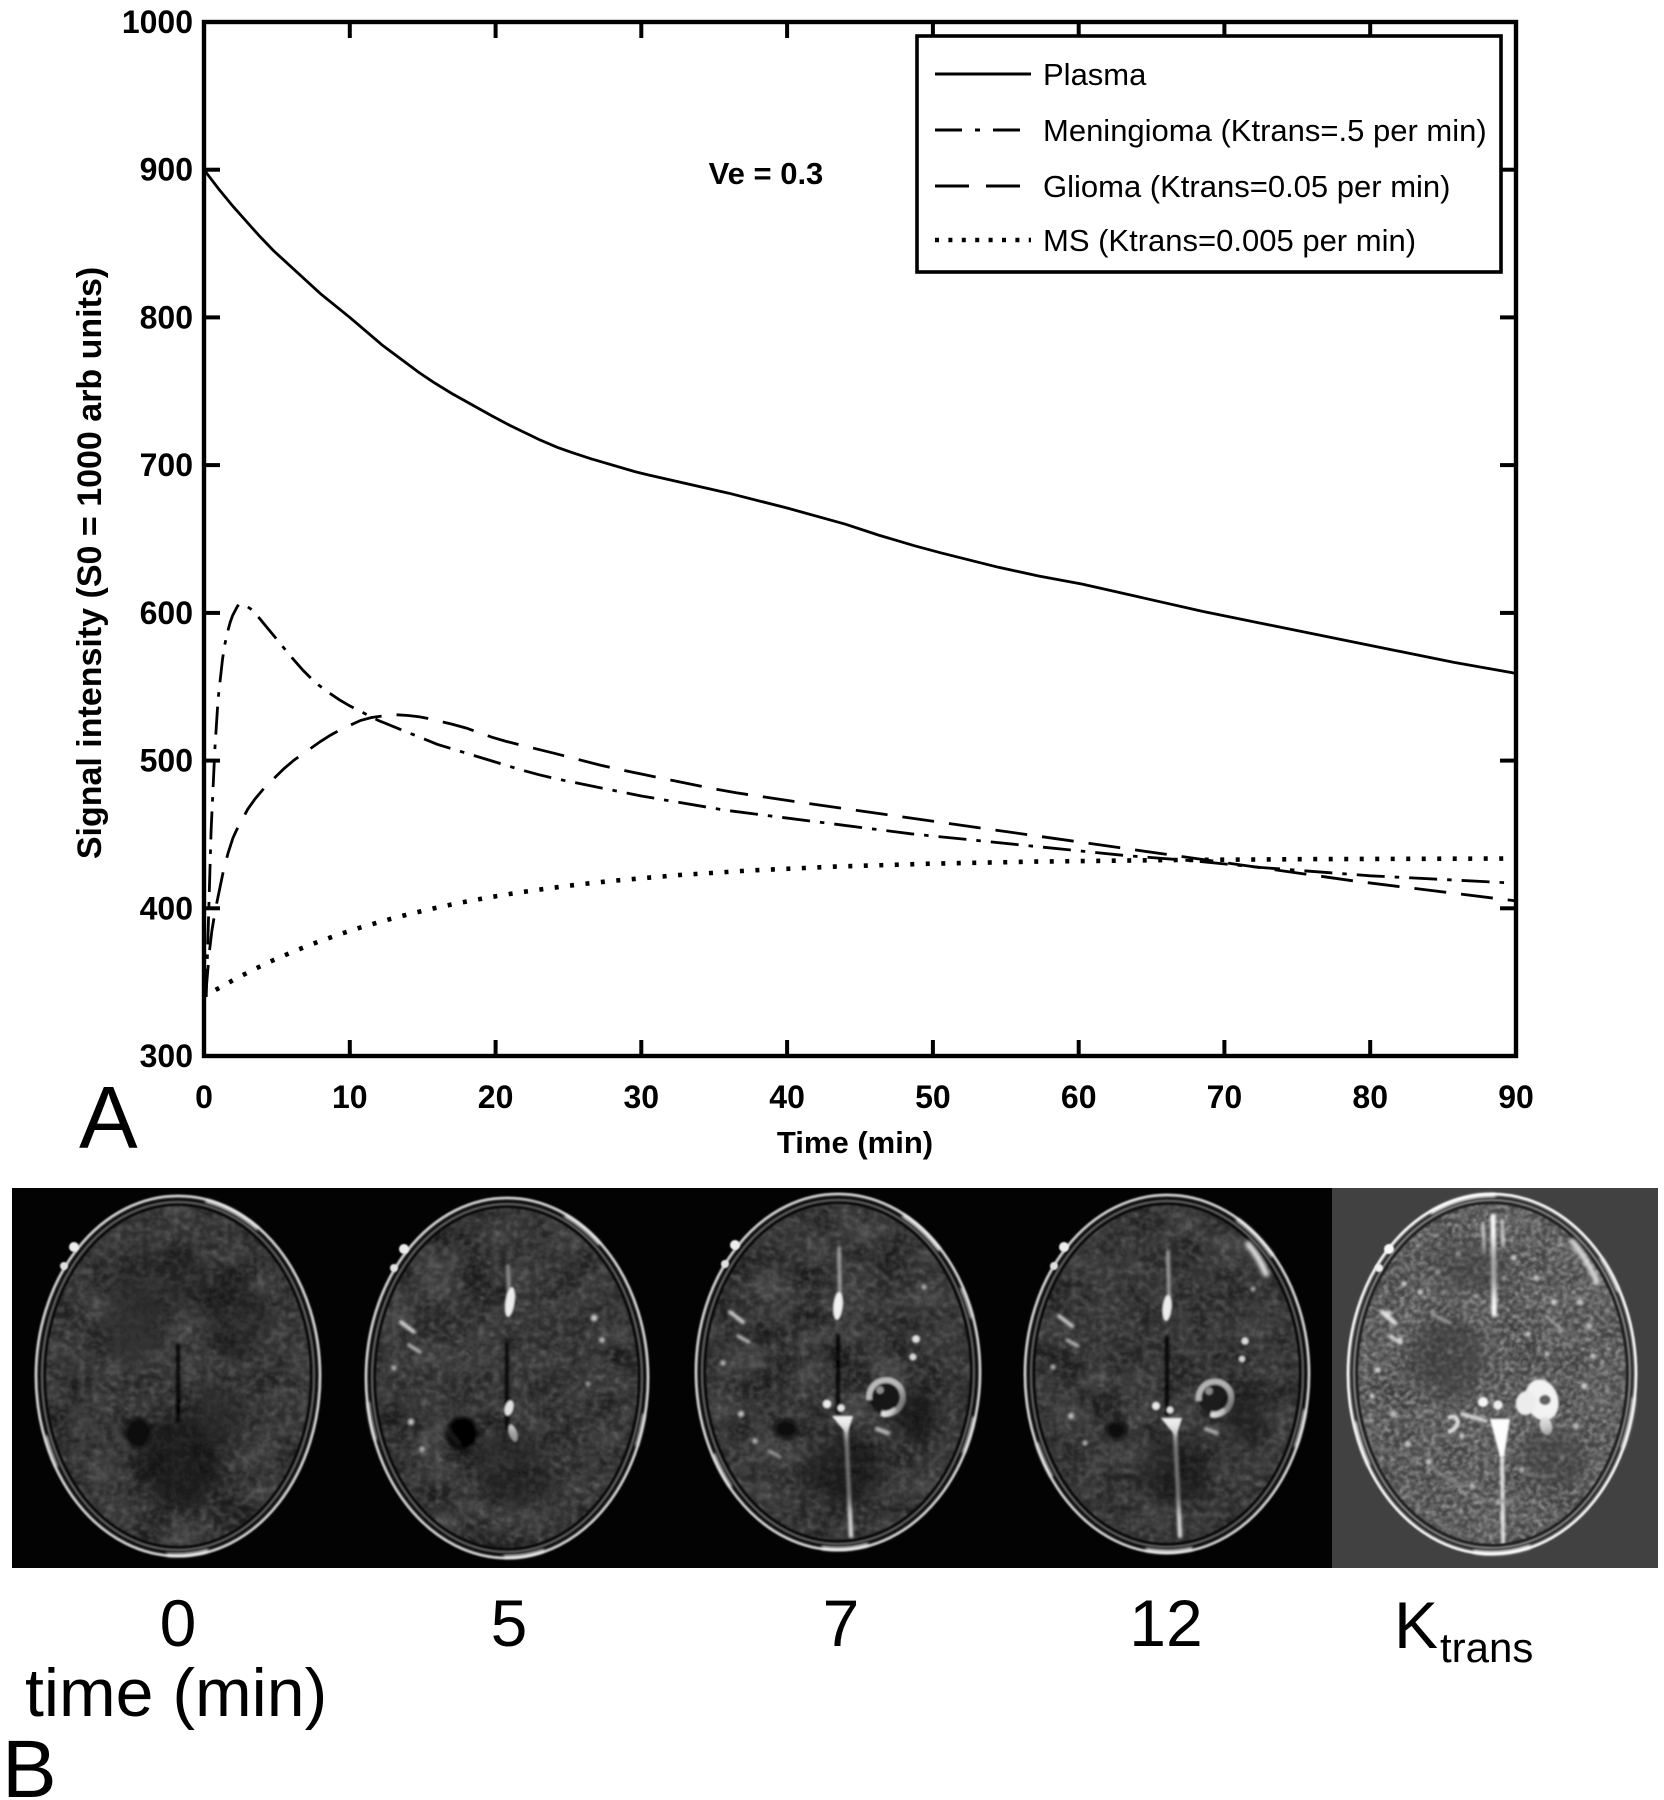  Describe the element at coordinates (1265, 130) in the screenshot. I see `svg-text: Meningioma (Ktrans=.5 per min)` at that location.